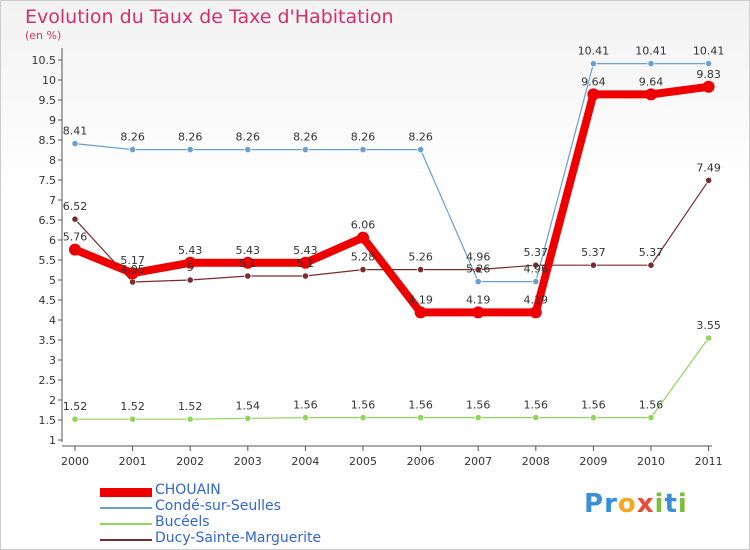 The width and height of the screenshot is (750, 550). What do you see at coordinates (52, 440) in the screenshot?
I see `y-tick-label: 1` at bounding box center [52, 440].